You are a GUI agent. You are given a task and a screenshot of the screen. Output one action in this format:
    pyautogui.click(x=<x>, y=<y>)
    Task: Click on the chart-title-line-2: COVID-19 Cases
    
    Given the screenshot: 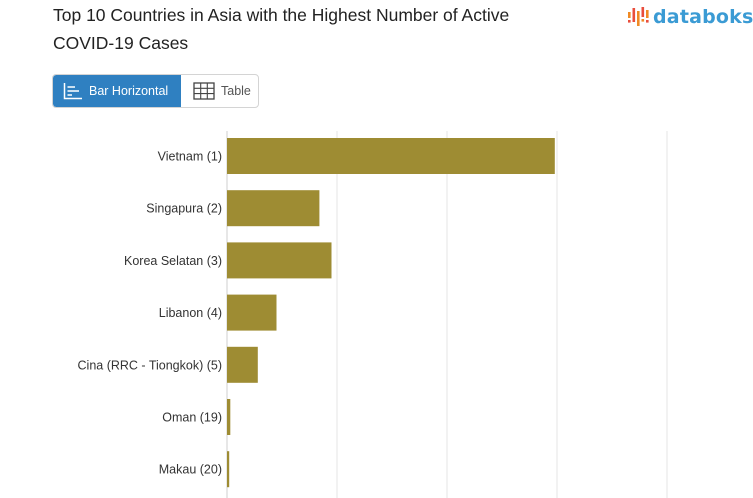 What is the action you would take?
    pyautogui.click(x=121, y=43)
    